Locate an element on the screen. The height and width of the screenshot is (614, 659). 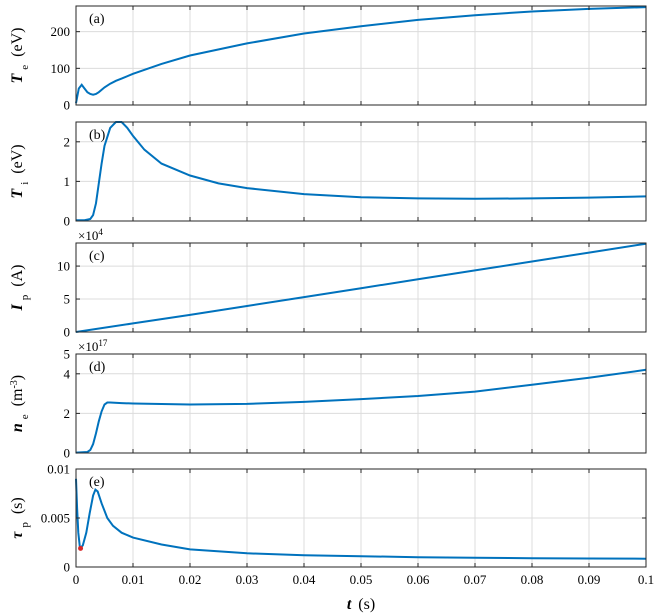
y-exponent-multiplier: ×10⁴ is located at coordinates (90, 235).